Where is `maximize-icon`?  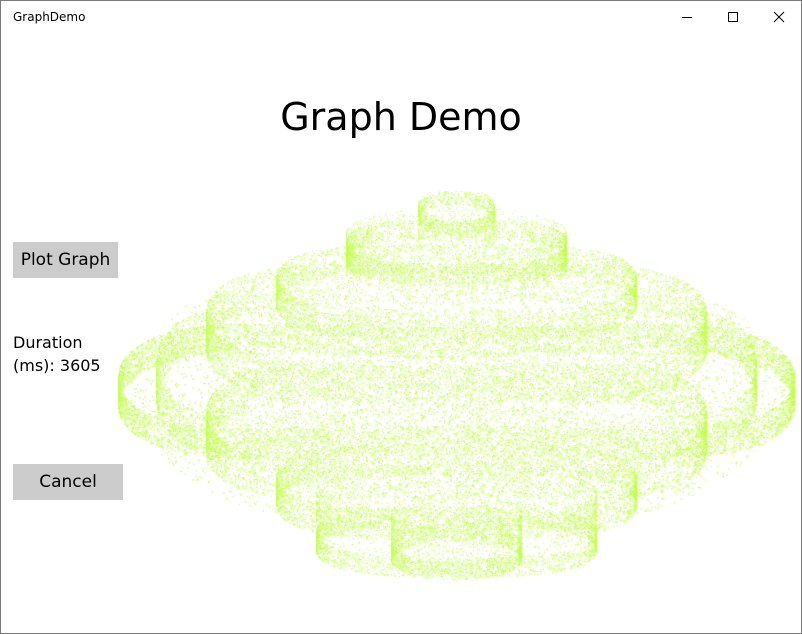 maximize-icon is located at coordinates (733, 17).